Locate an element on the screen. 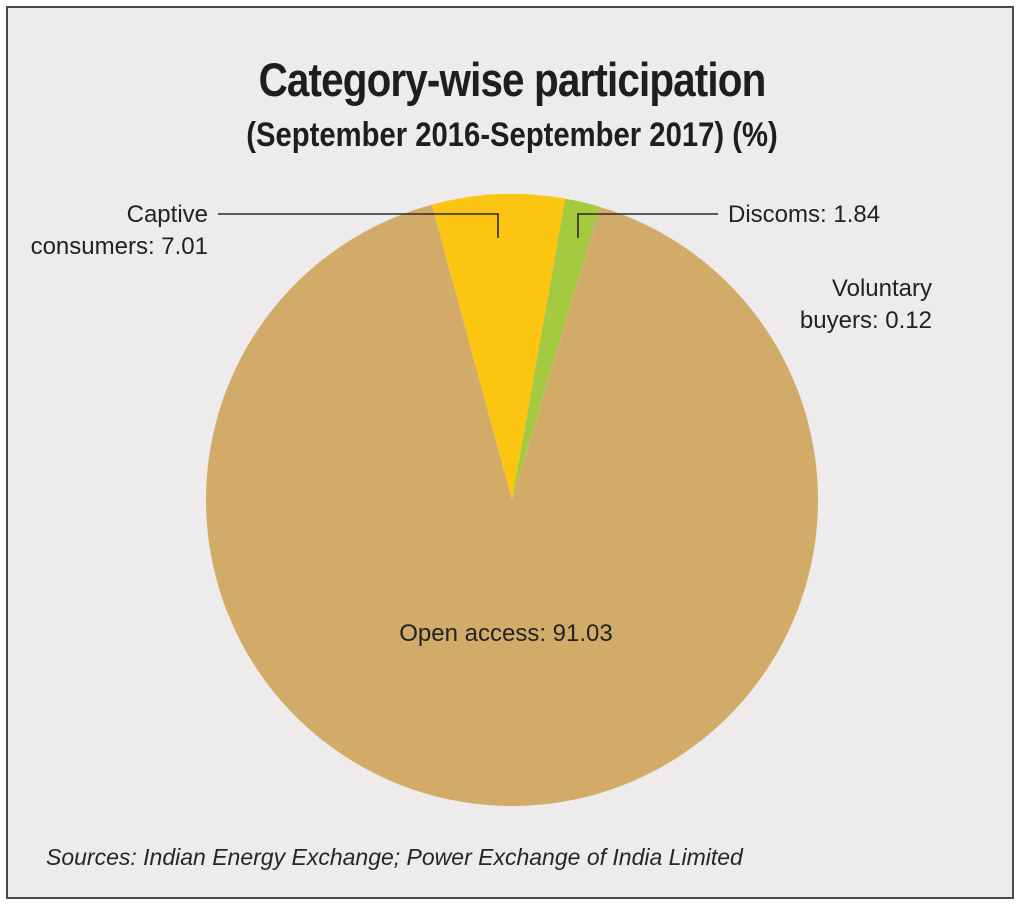  pie-slice-voluntary-buyers is located at coordinates (557, 353).